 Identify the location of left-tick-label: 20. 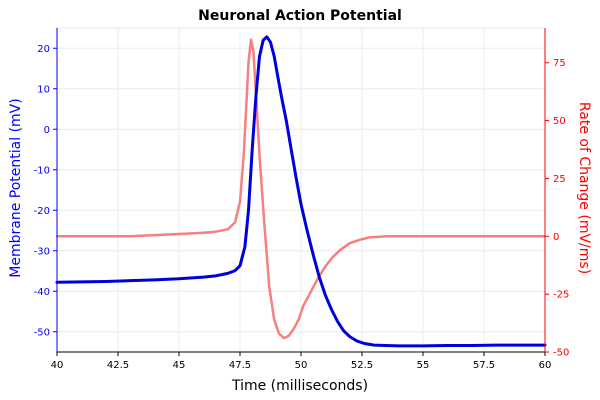
(43, 49).